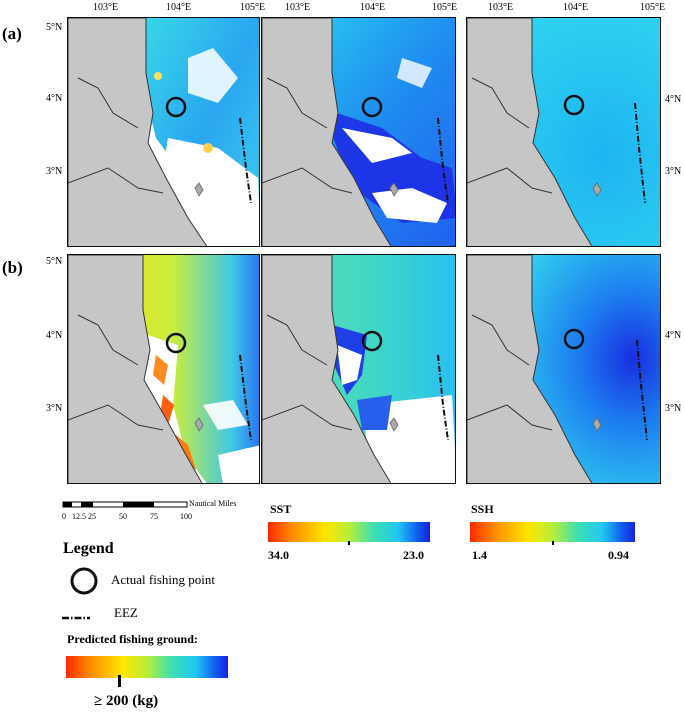 This screenshot has height=714, width=685. Describe the element at coordinates (673, 408) in the screenshot. I see `lat-label-3-right-b: 3°N` at that location.